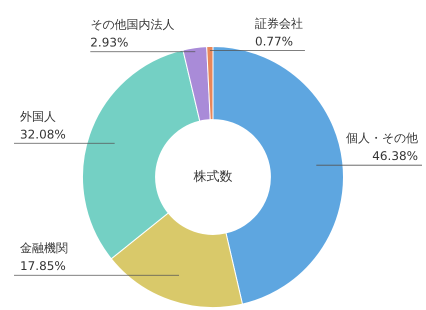 The width and height of the screenshot is (426, 310). Describe the element at coordinates (274, 41) in the screenshot. I see `data-label: 0.77%` at that location.